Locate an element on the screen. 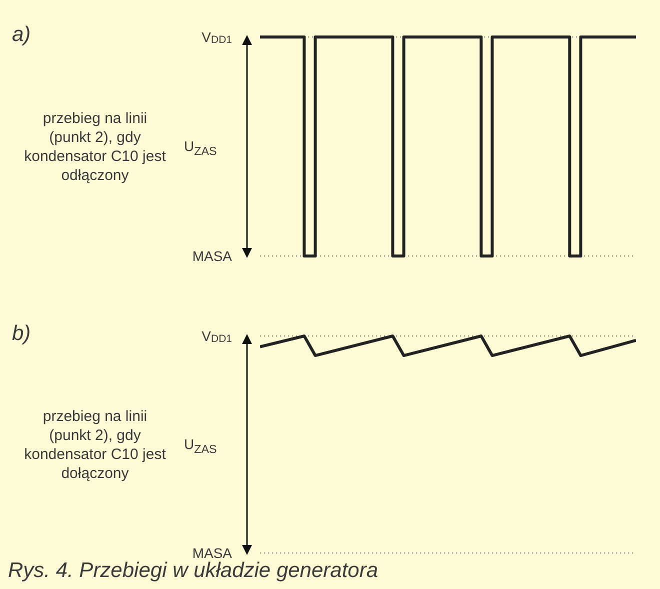 The height and width of the screenshot is (589, 660). text: b) is located at coordinates (21, 334).